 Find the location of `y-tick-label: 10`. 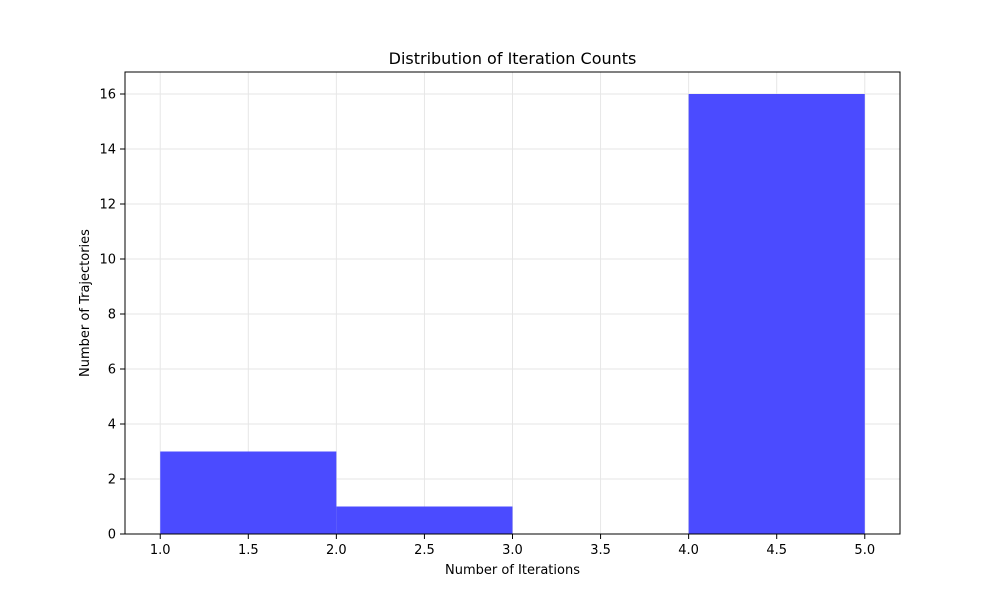

y-tick-label: 10 is located at coordinates (107, 260).